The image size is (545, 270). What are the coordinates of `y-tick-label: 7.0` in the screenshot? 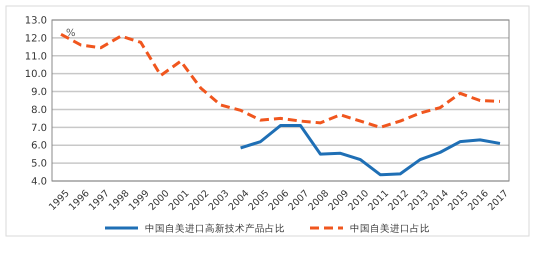 It's located at (39, 128).